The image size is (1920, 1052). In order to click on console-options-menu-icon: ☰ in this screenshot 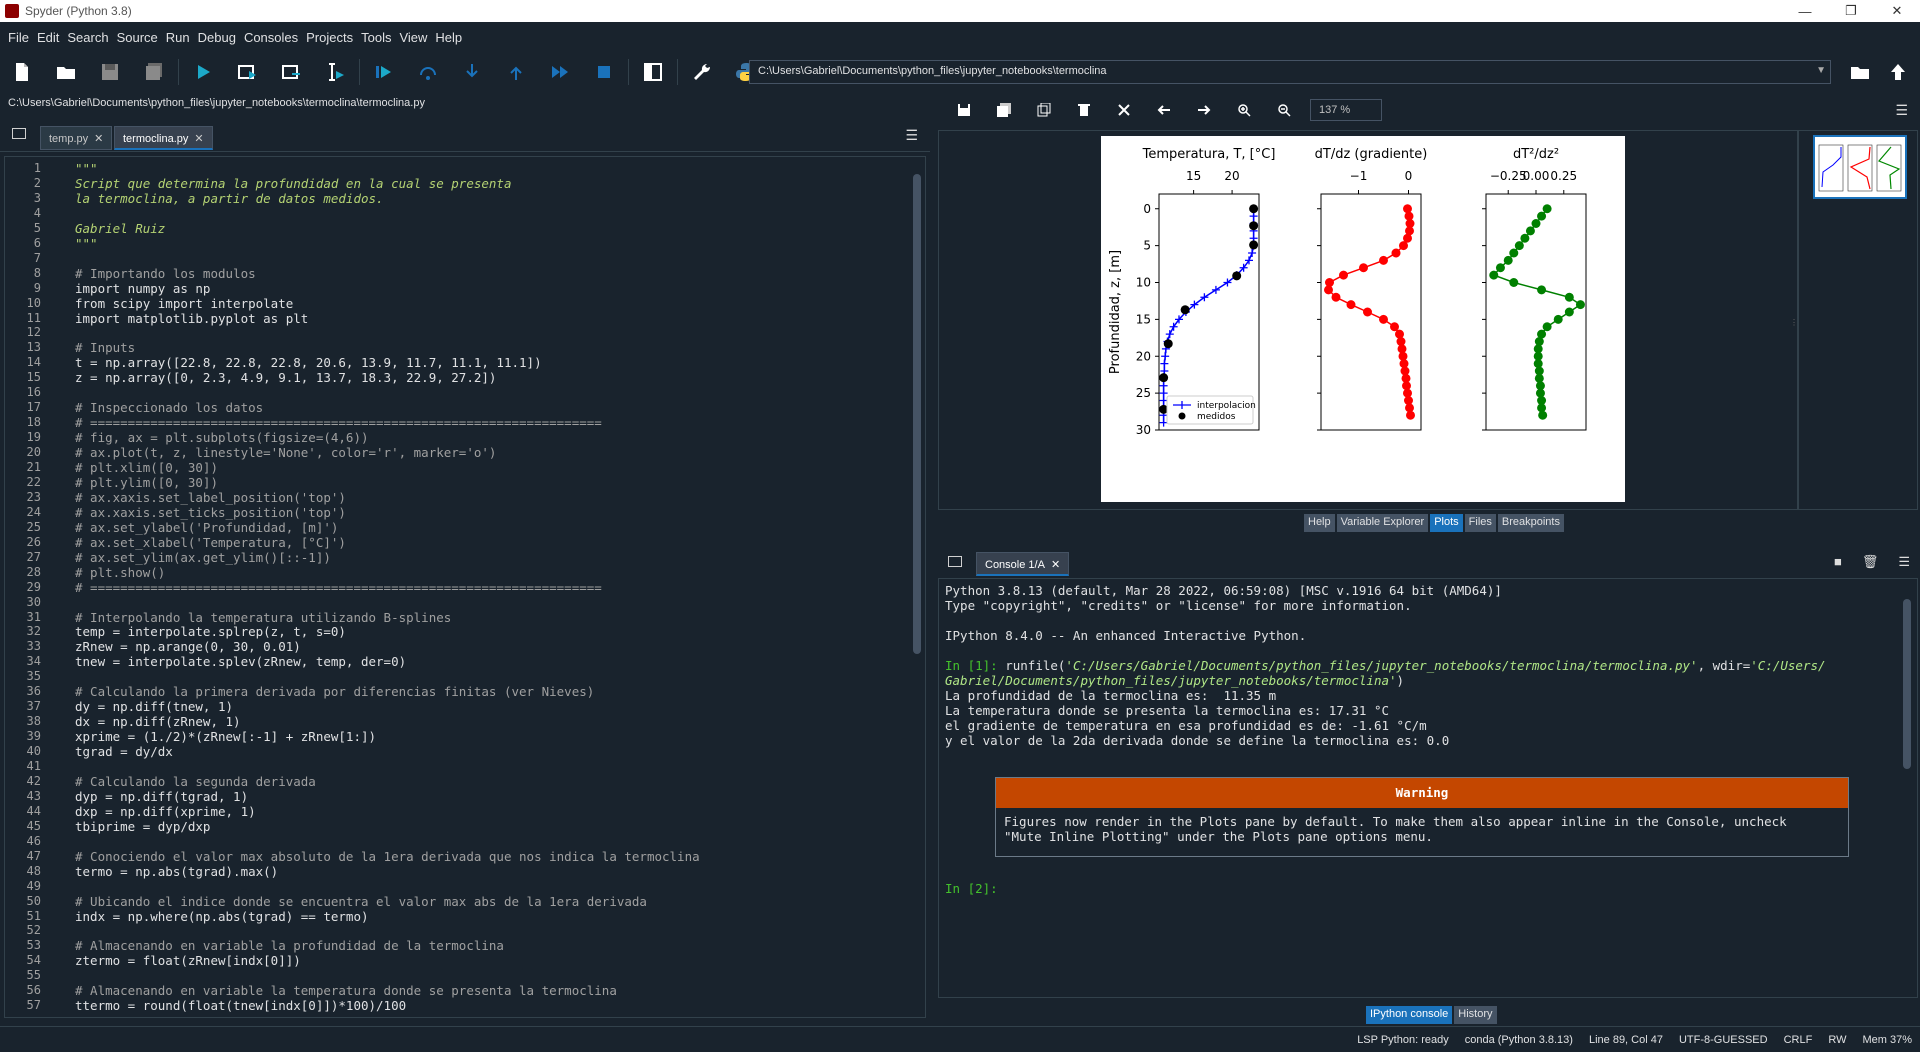, I will do `click(1904, 561)`.